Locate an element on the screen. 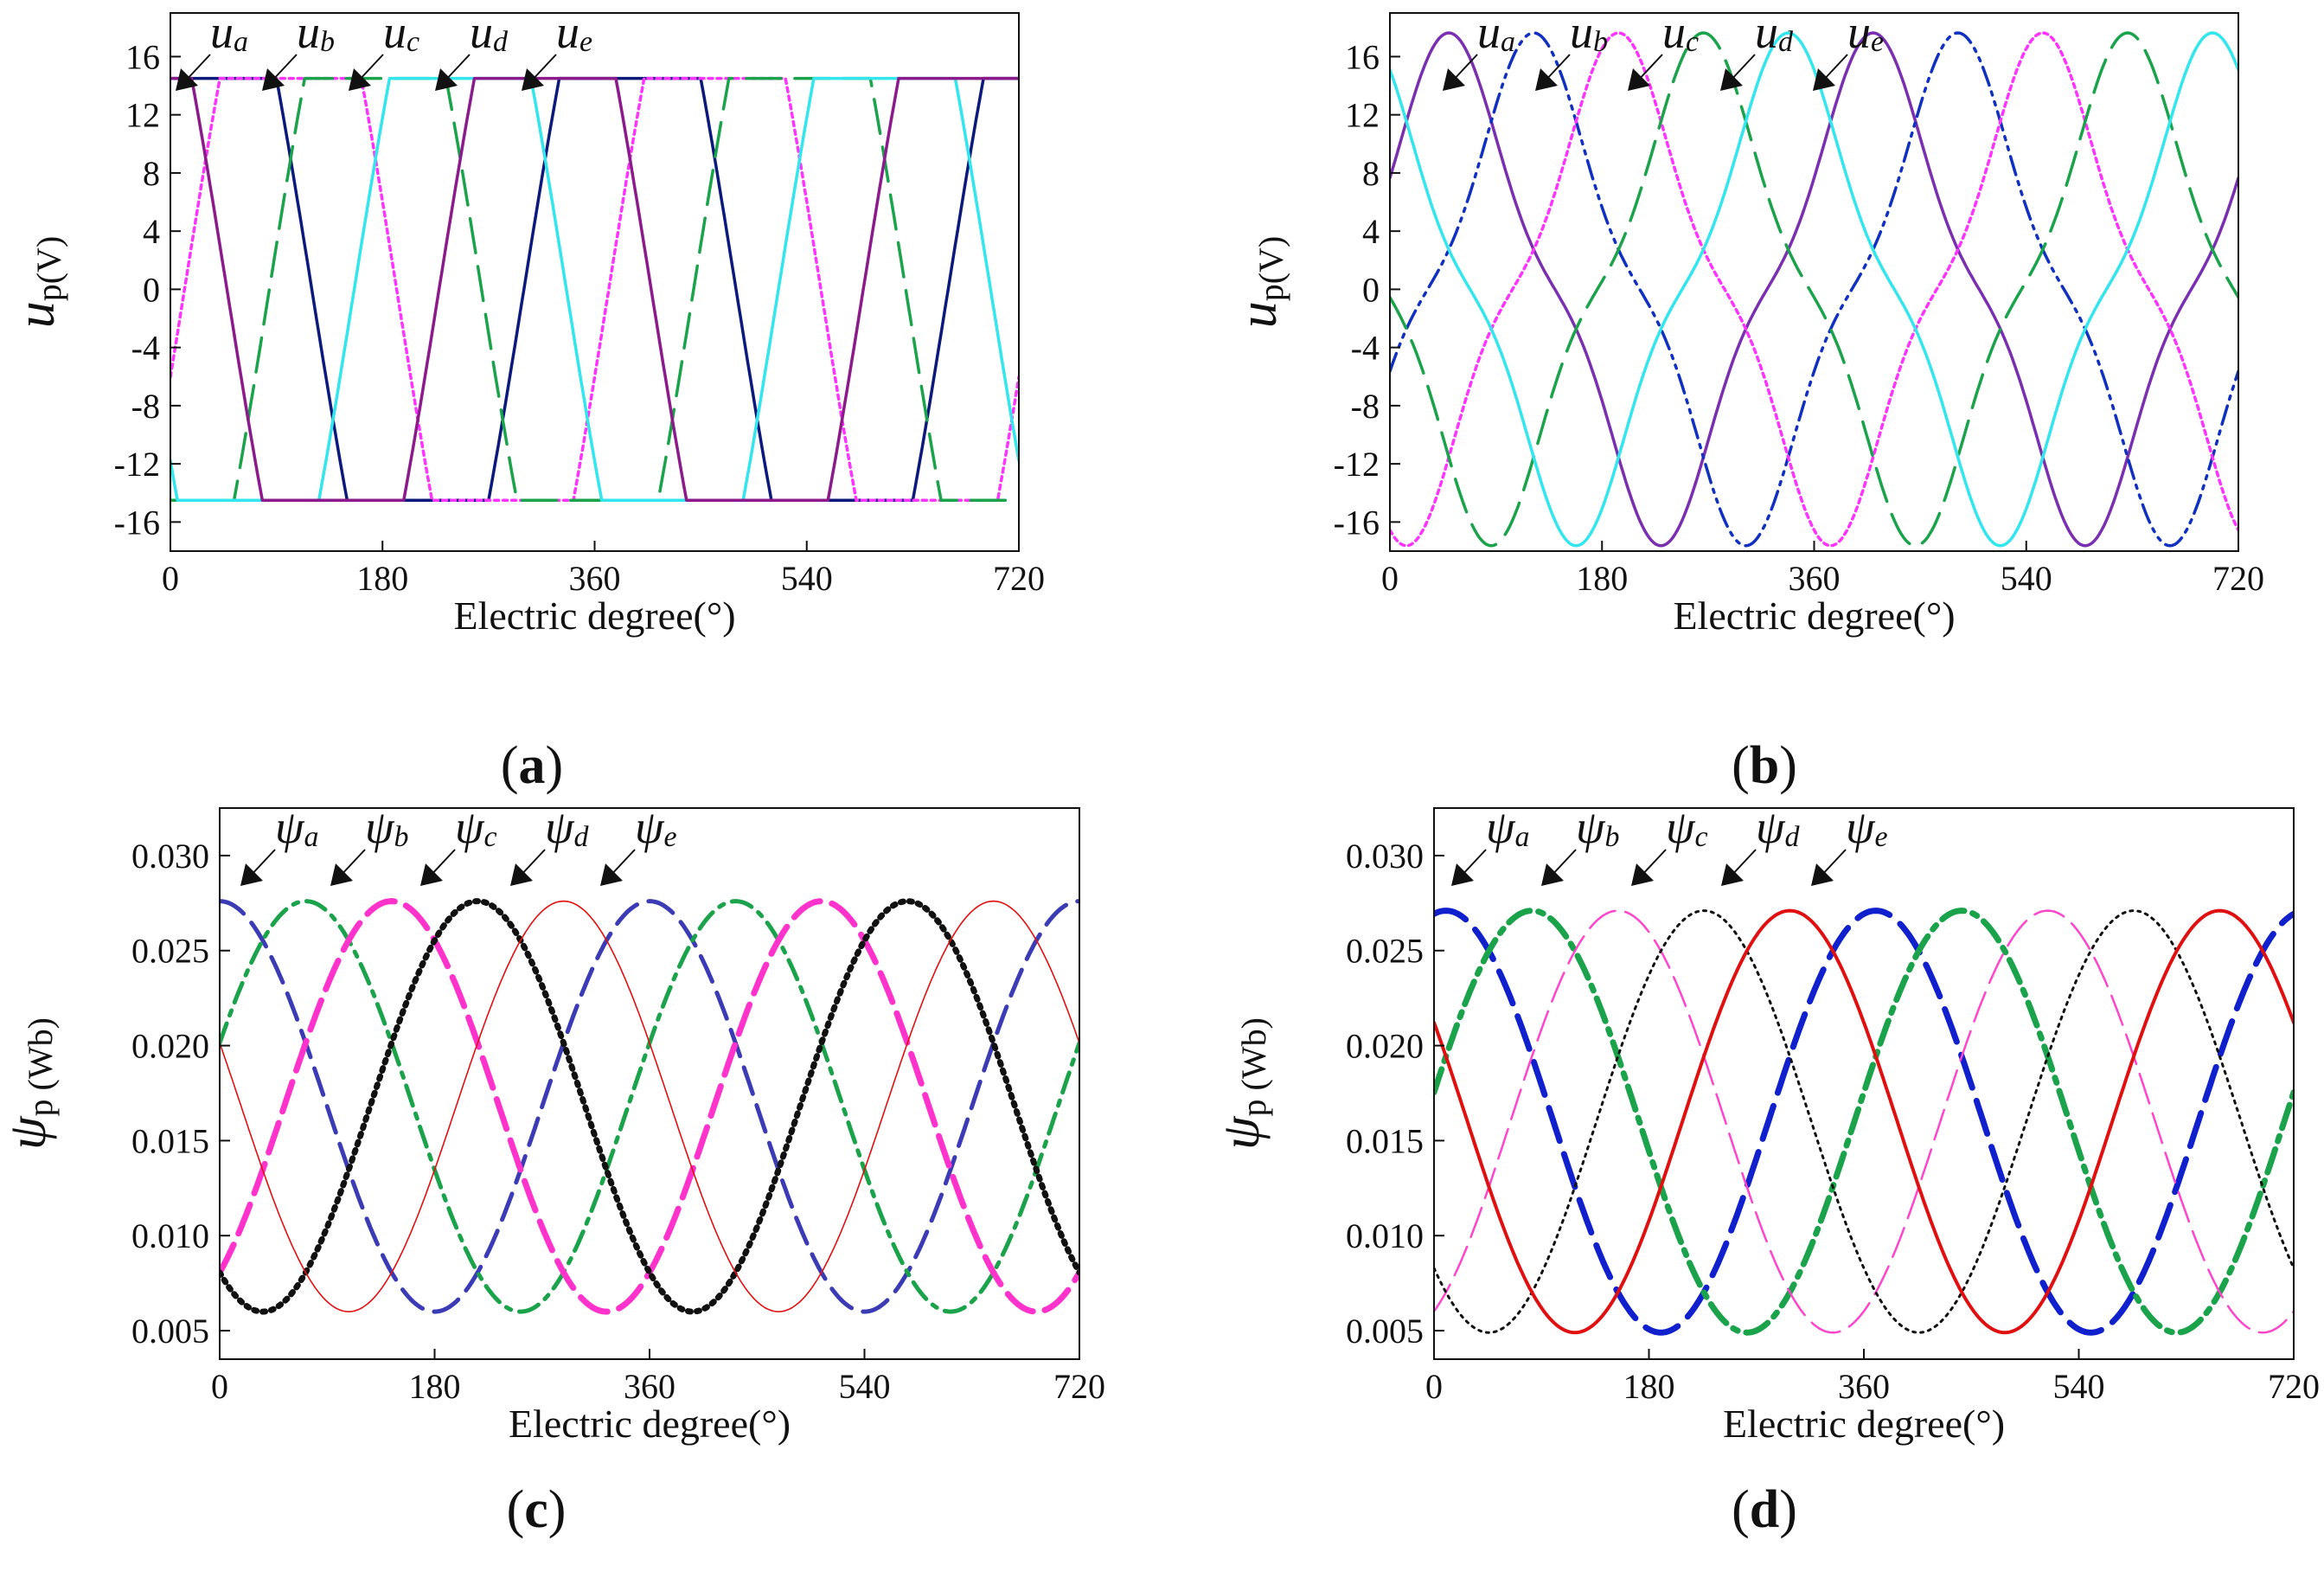 The width and height of the screenshot is (2324, 1572). y-axis-label-unit: p (Wb) is located at coordinates (1253, 1066).